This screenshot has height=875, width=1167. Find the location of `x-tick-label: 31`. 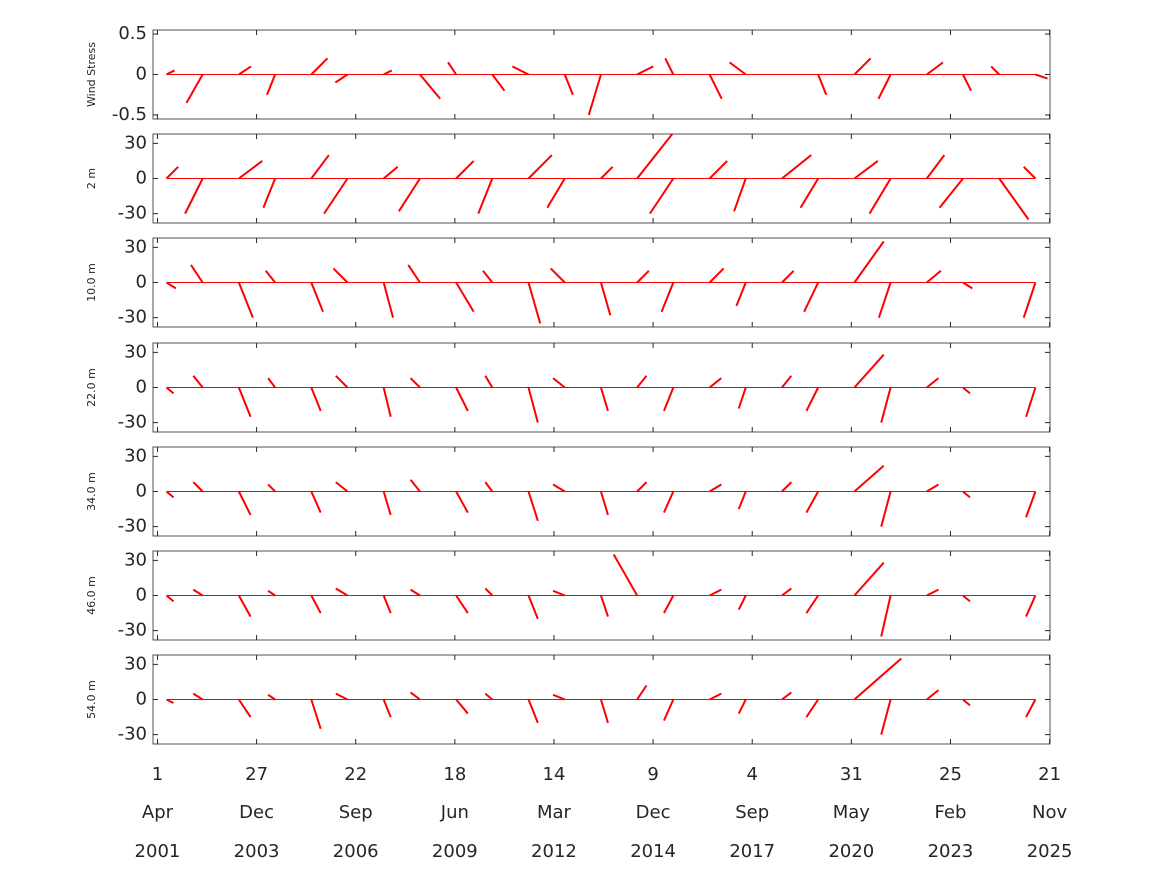

x-tick-label: 31 is located at coordinates (851, 774).